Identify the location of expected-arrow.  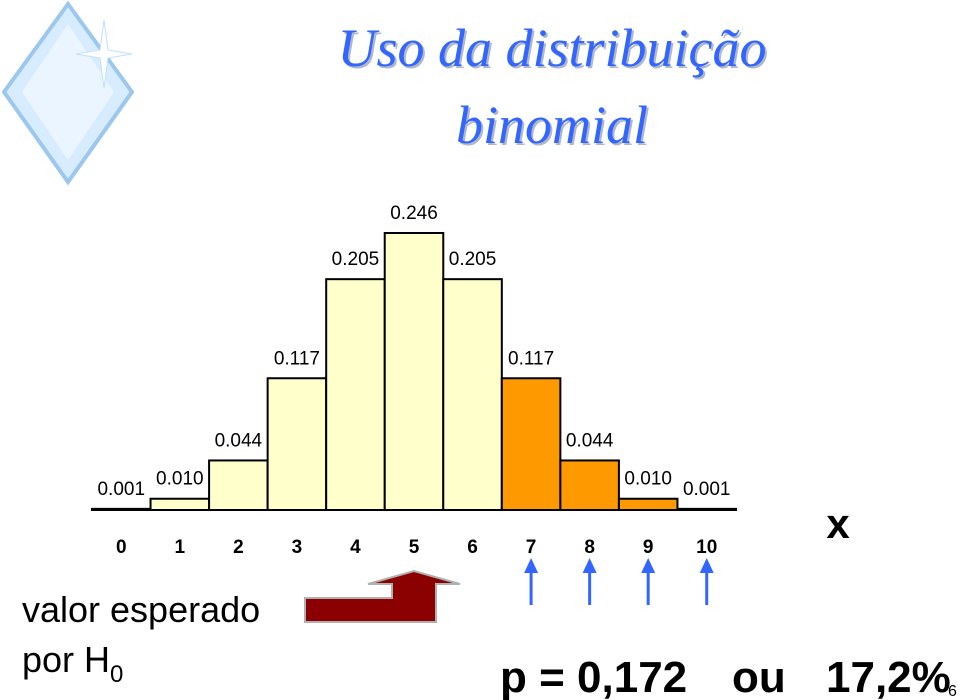
(382, 596).